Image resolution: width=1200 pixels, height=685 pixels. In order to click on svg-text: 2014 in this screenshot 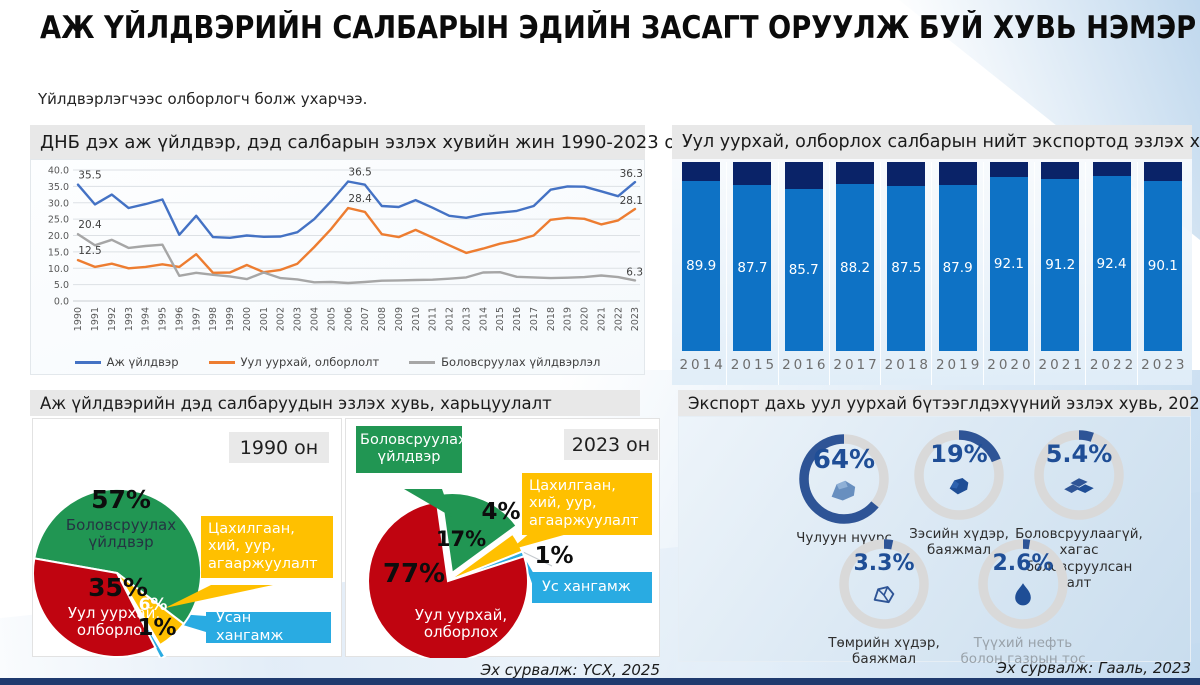, I will do `click(483, 319)`.